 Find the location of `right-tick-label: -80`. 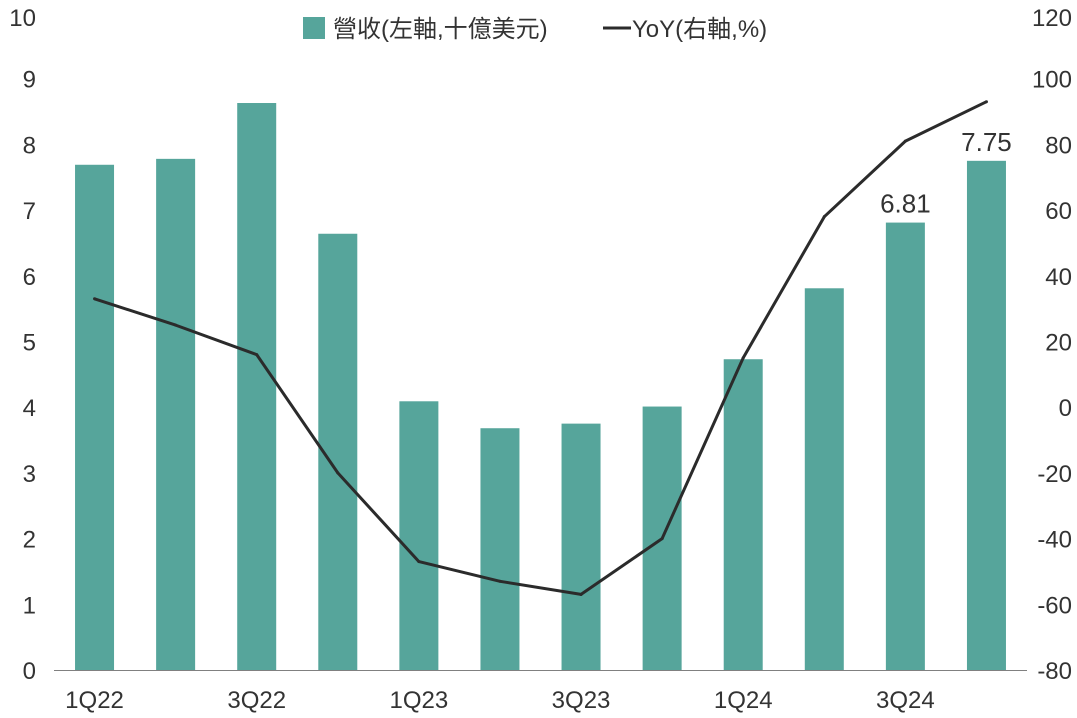

right-tick-label: -80 is located at coordinates (1054, 671).